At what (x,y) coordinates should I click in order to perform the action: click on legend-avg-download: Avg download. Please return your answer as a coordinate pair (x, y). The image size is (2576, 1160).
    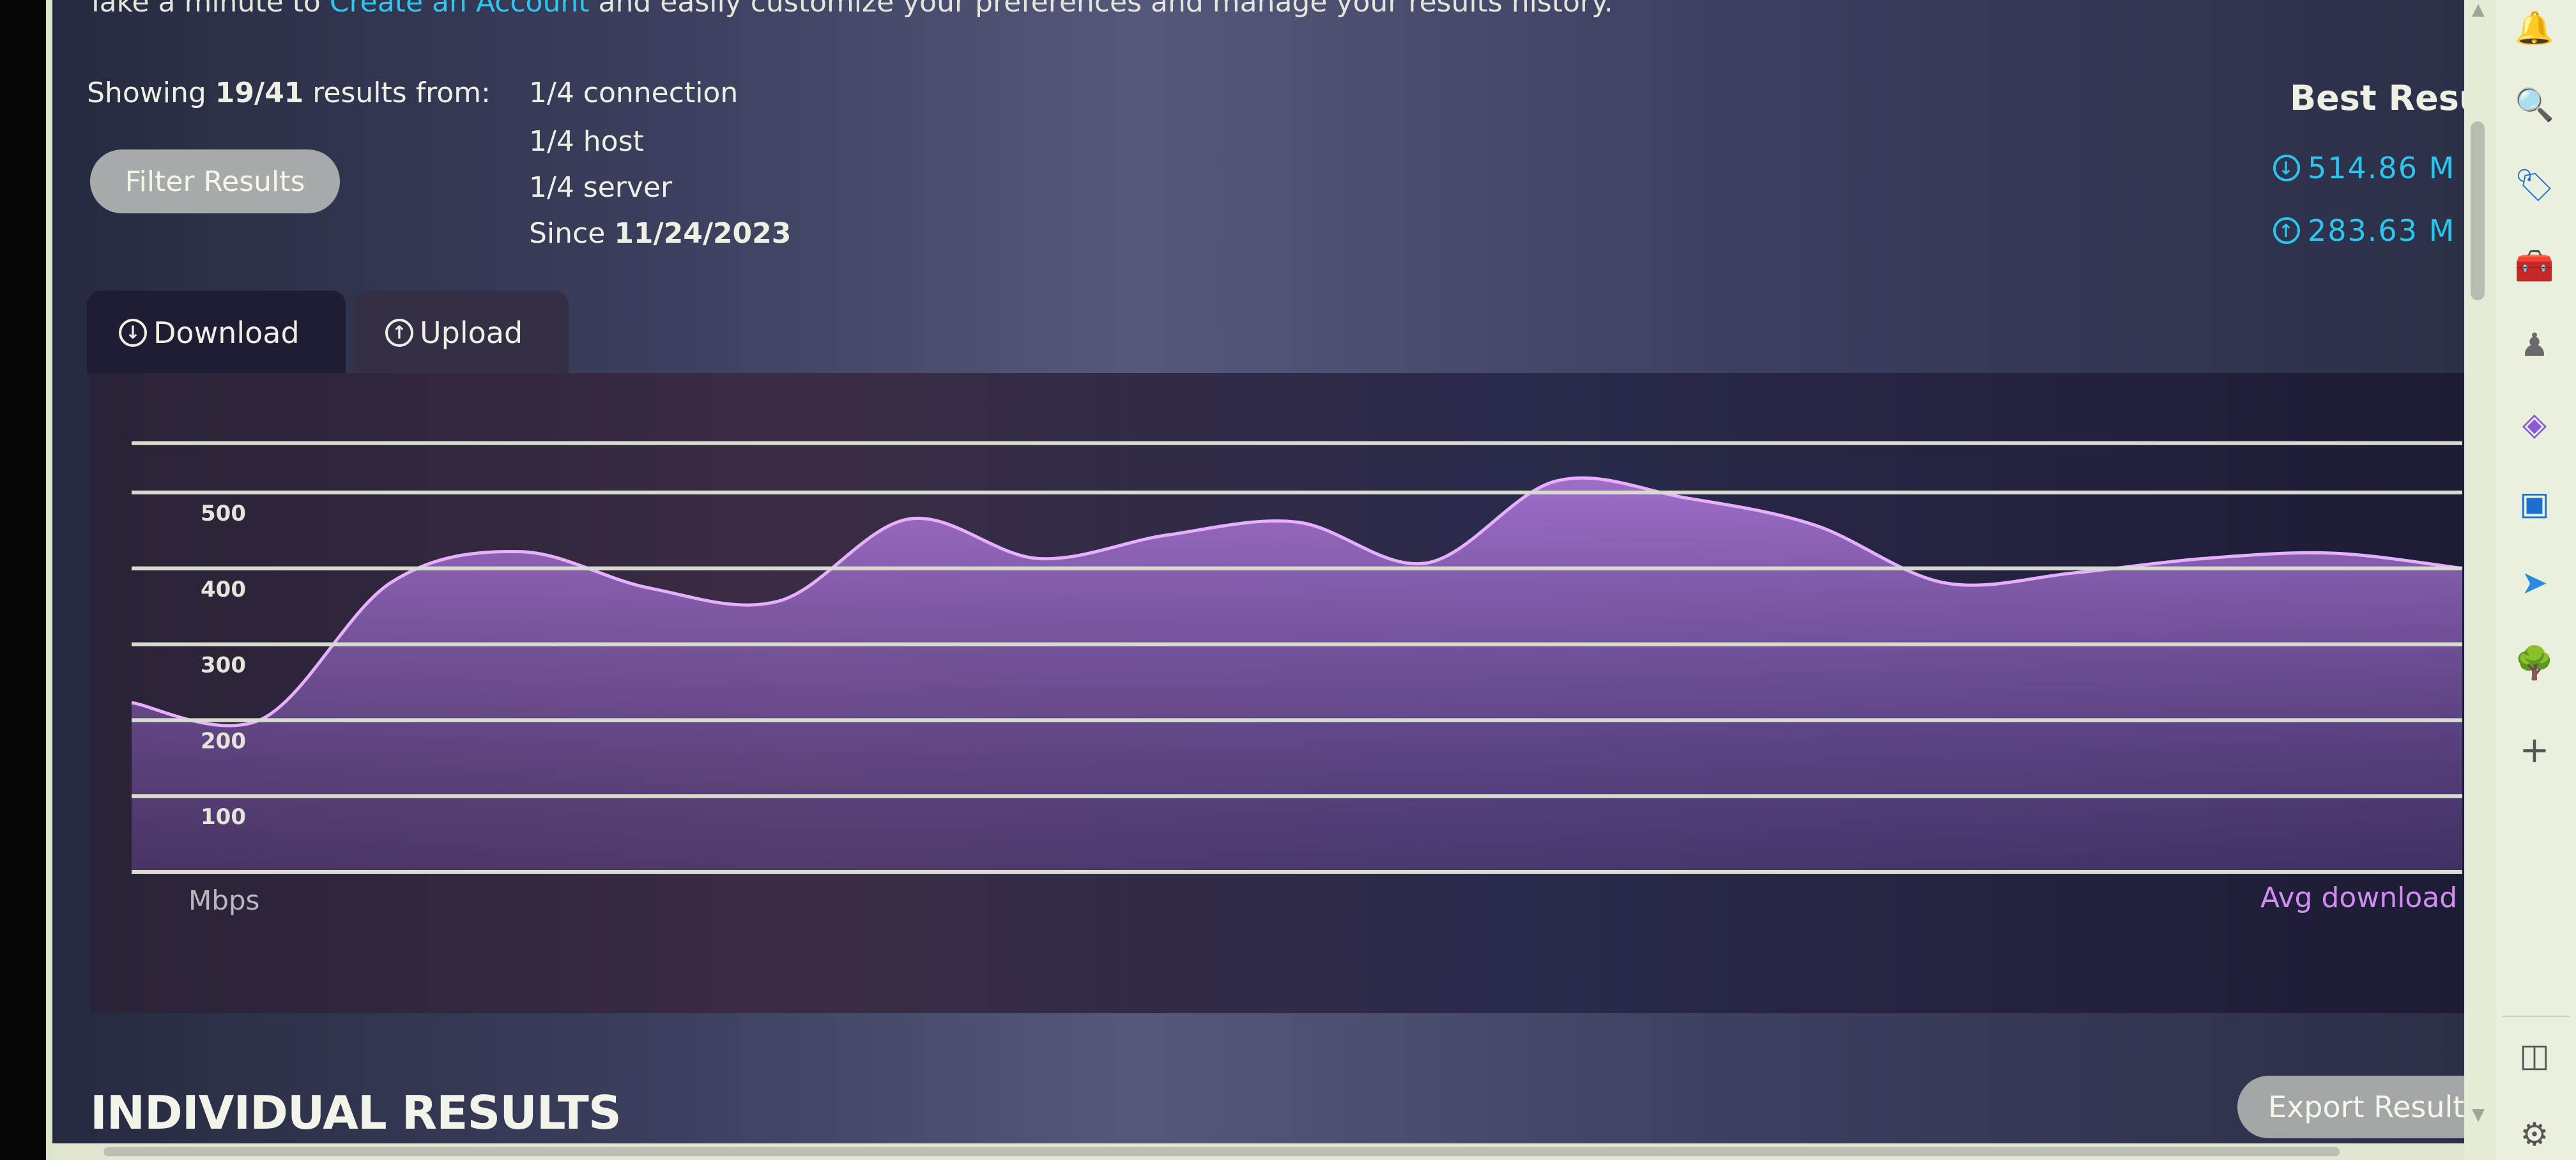
    Looking at the image, I should click on (2359, 897).